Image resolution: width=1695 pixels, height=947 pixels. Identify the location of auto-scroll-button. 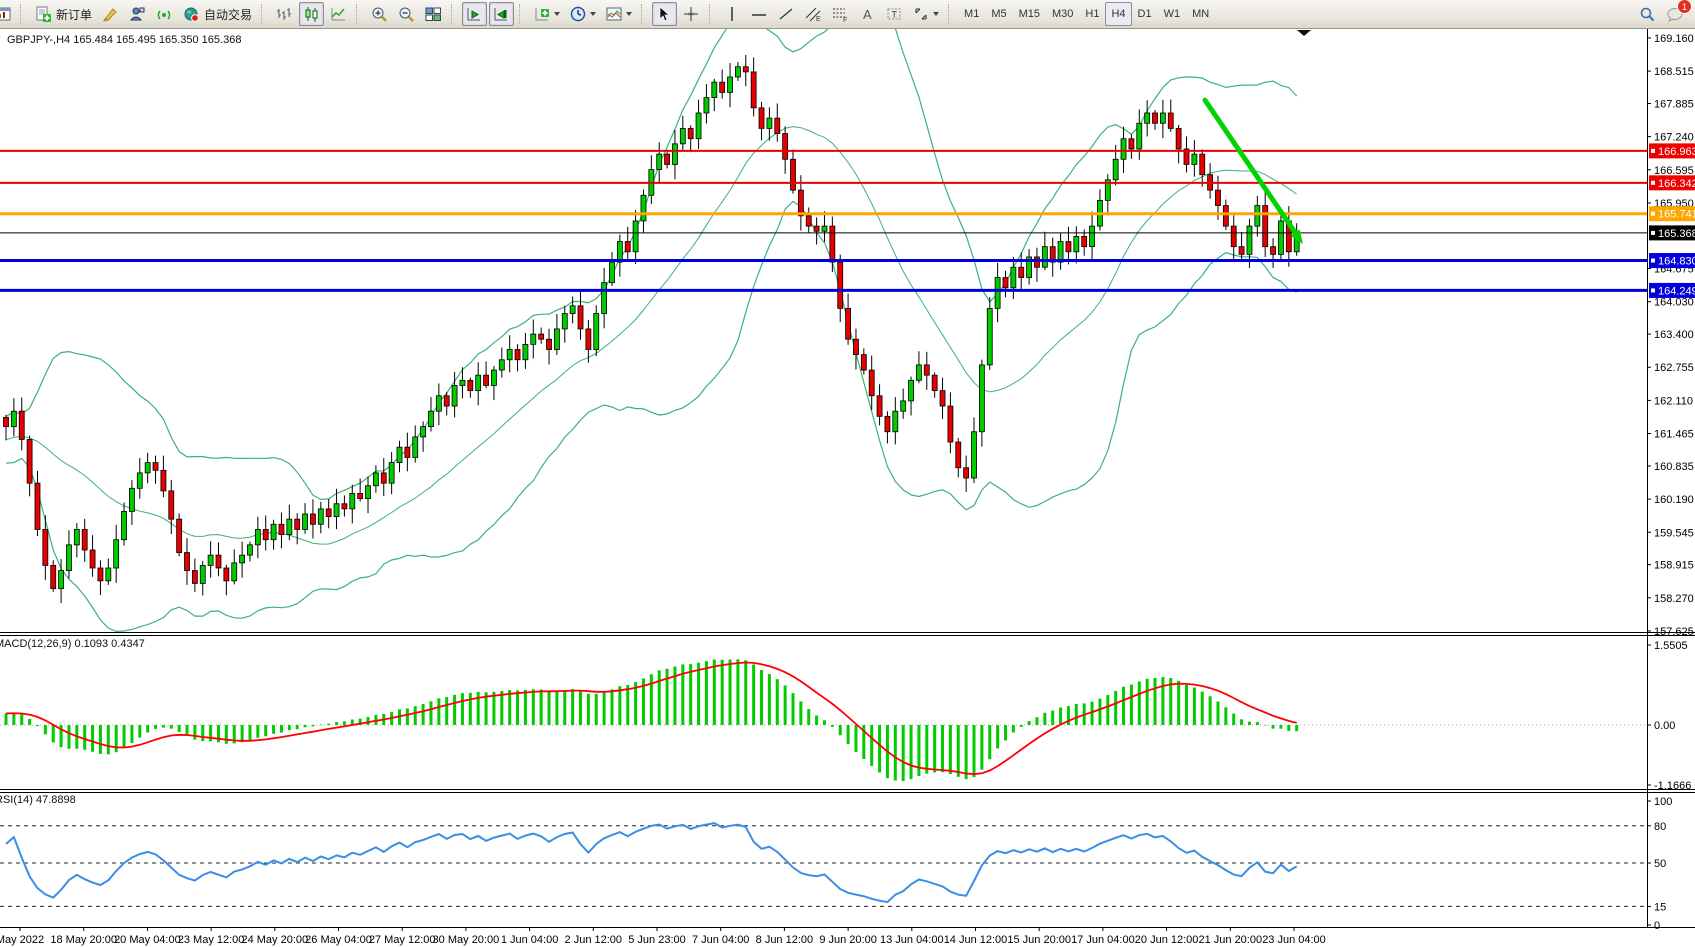
(475, 14).